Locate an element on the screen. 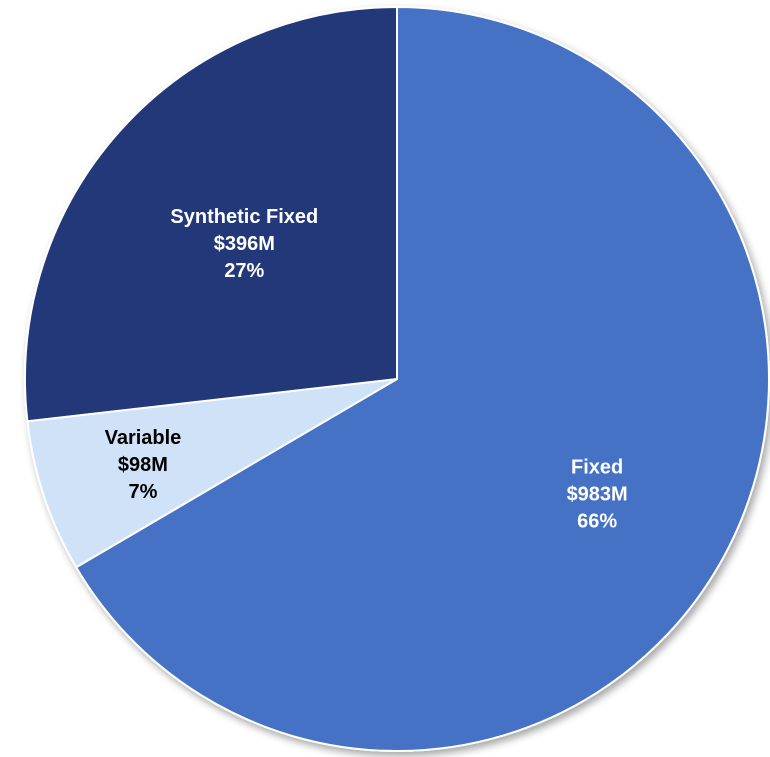  slice-name: Synthetic Fixed is located at coordinates (244, 217).